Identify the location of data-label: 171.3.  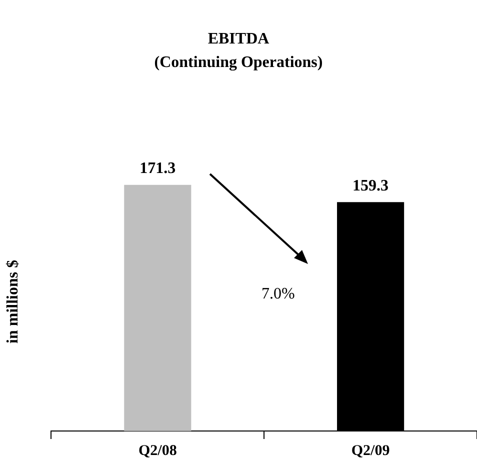
(158, 169).